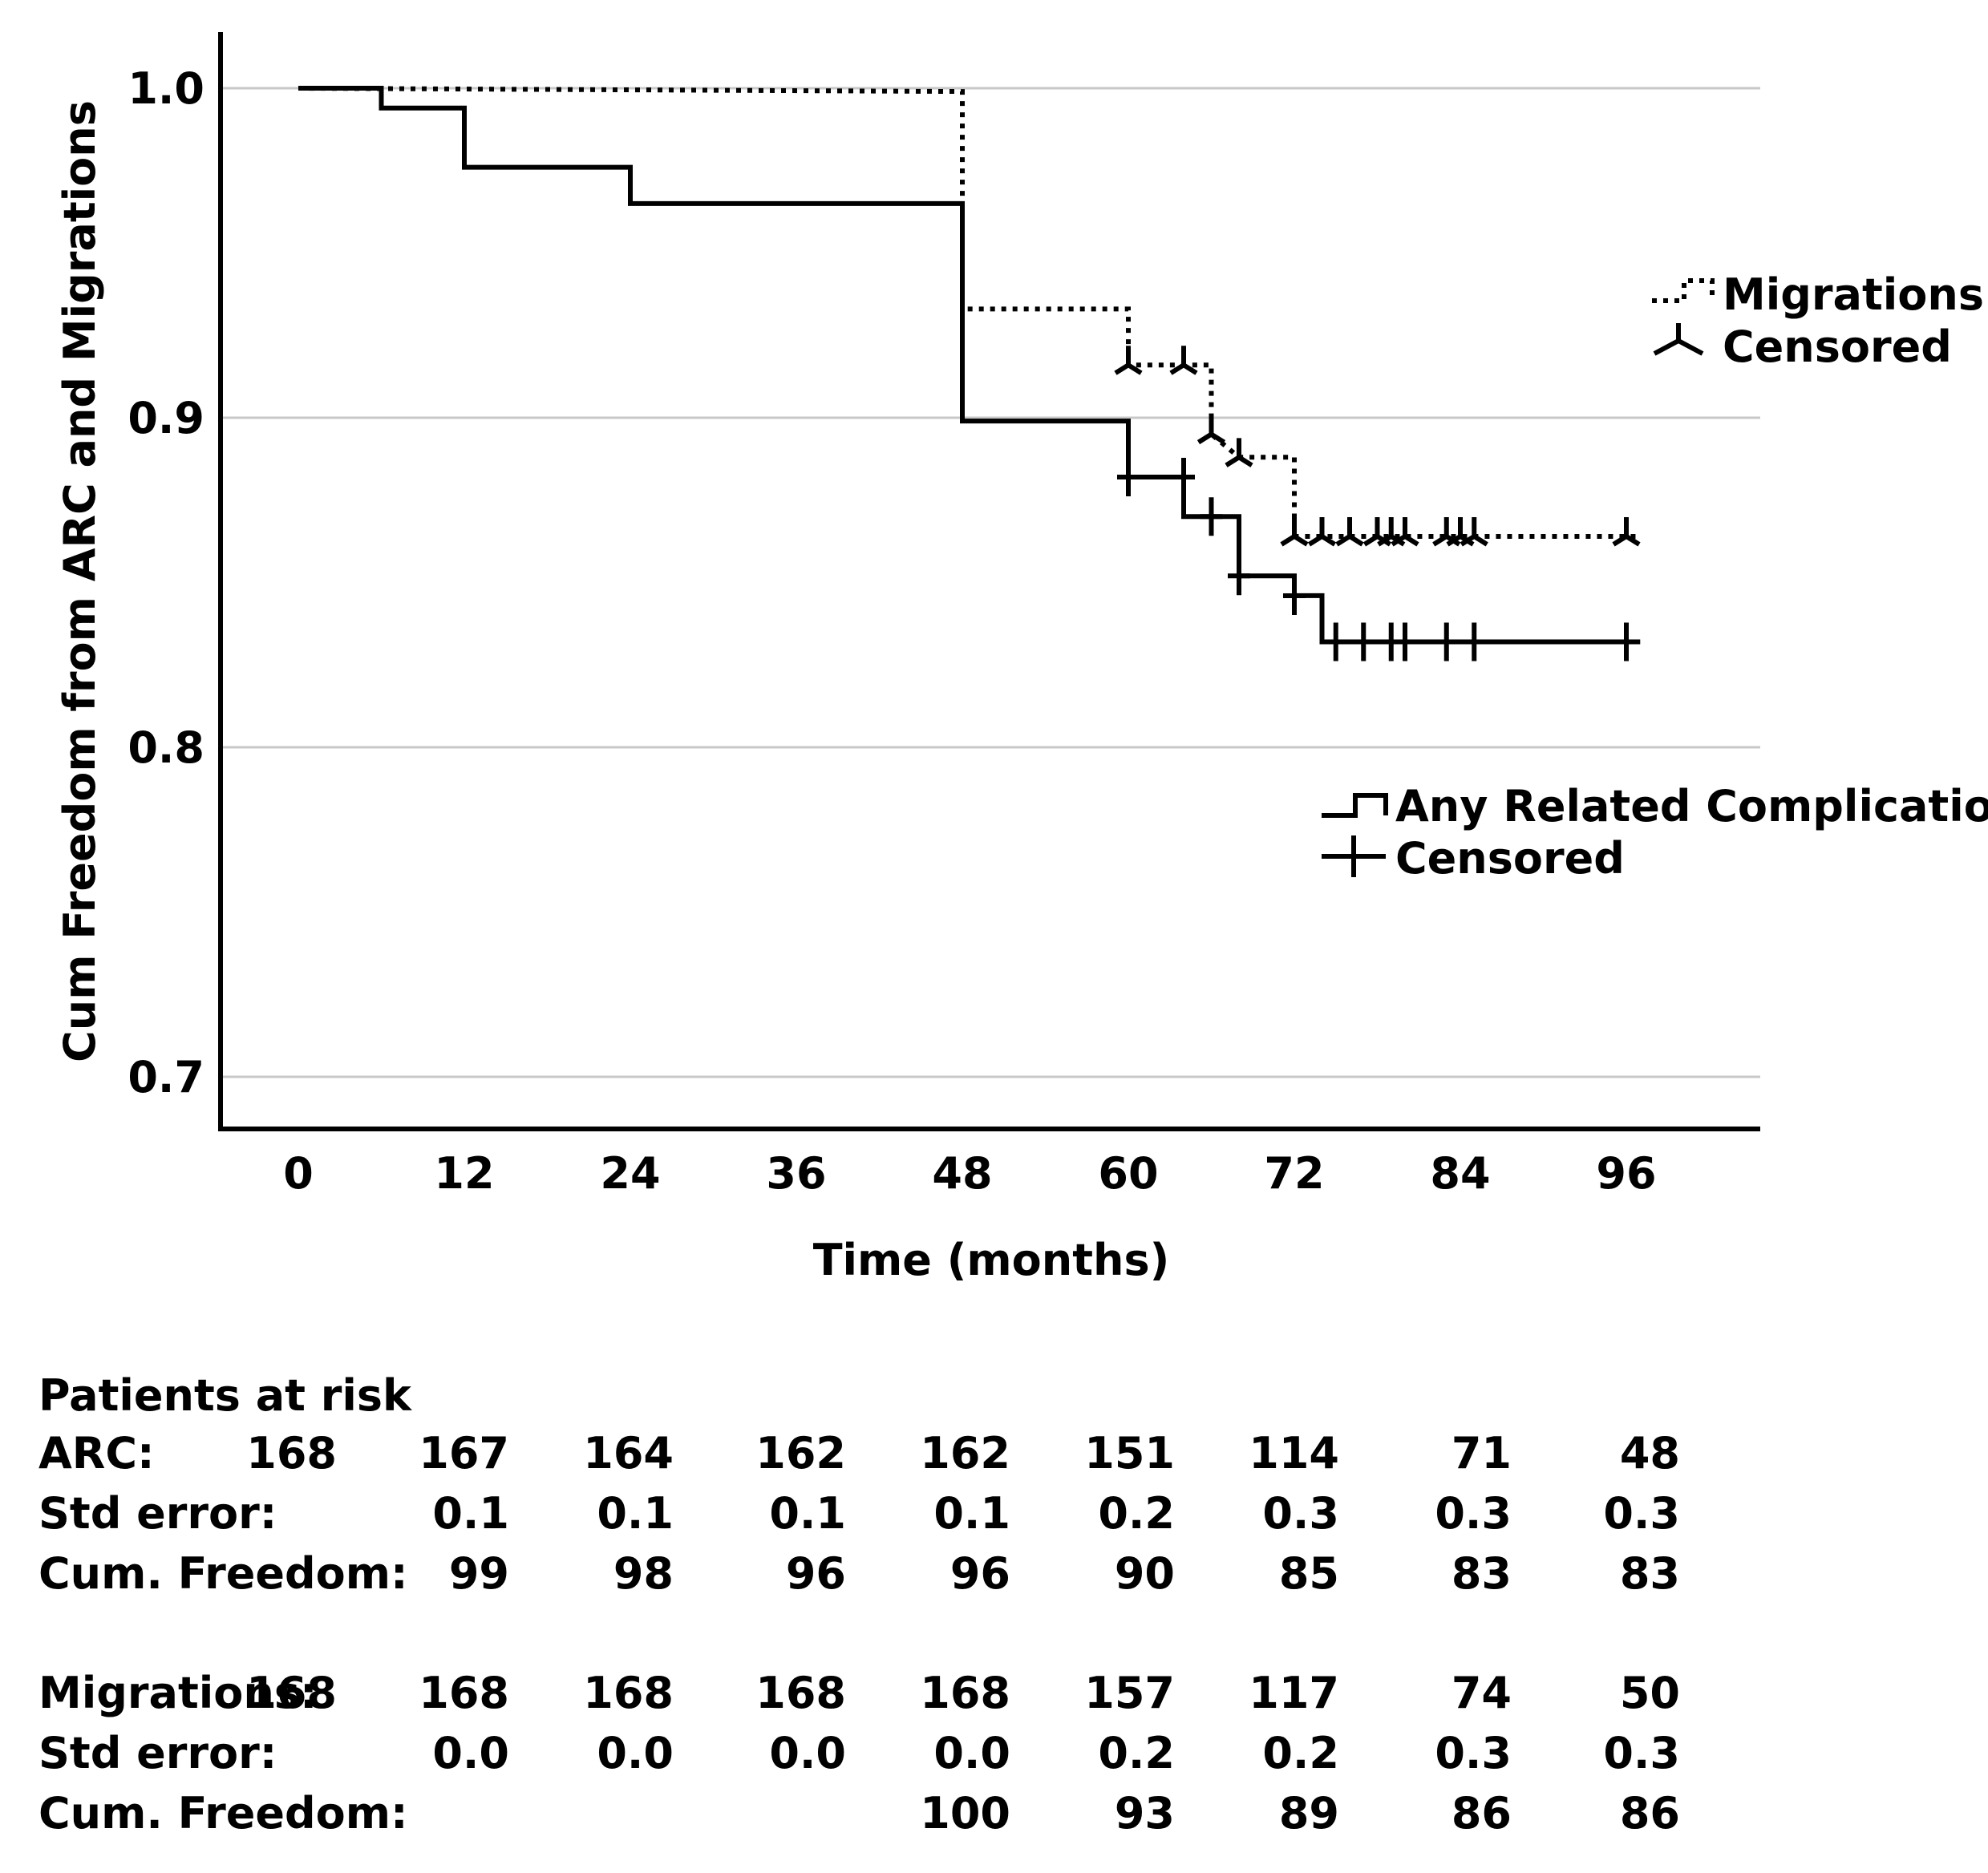 The image size is (1988, 1873). Describe the element at coordinates (643, 1573) in the screenshot. I see `risk-cell-2-2: 98` at that location.